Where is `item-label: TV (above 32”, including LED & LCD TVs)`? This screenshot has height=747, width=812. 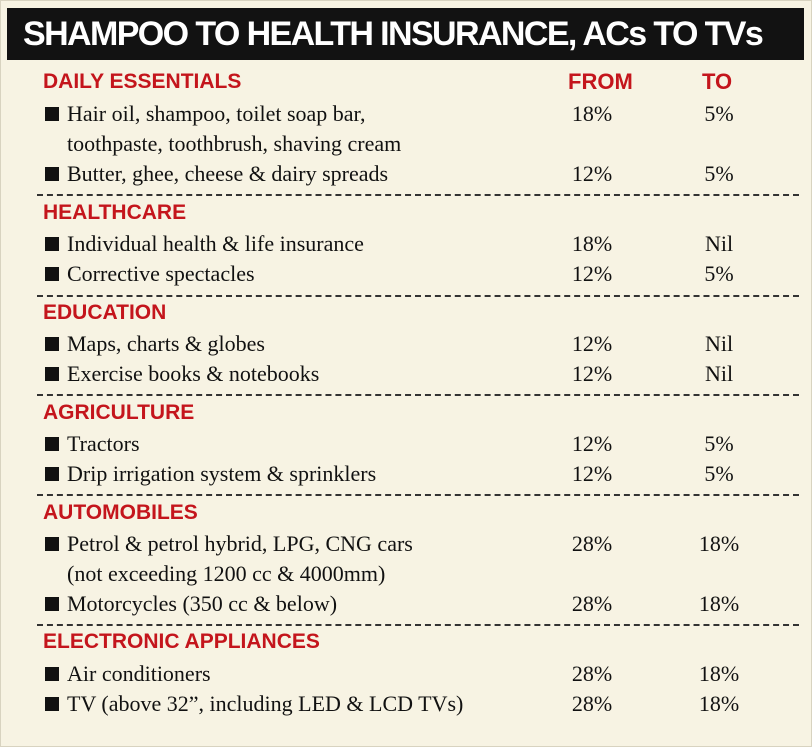
item-label: TV (above 32”, including LED & LCD TVs) is located at coordinates (265, 703).